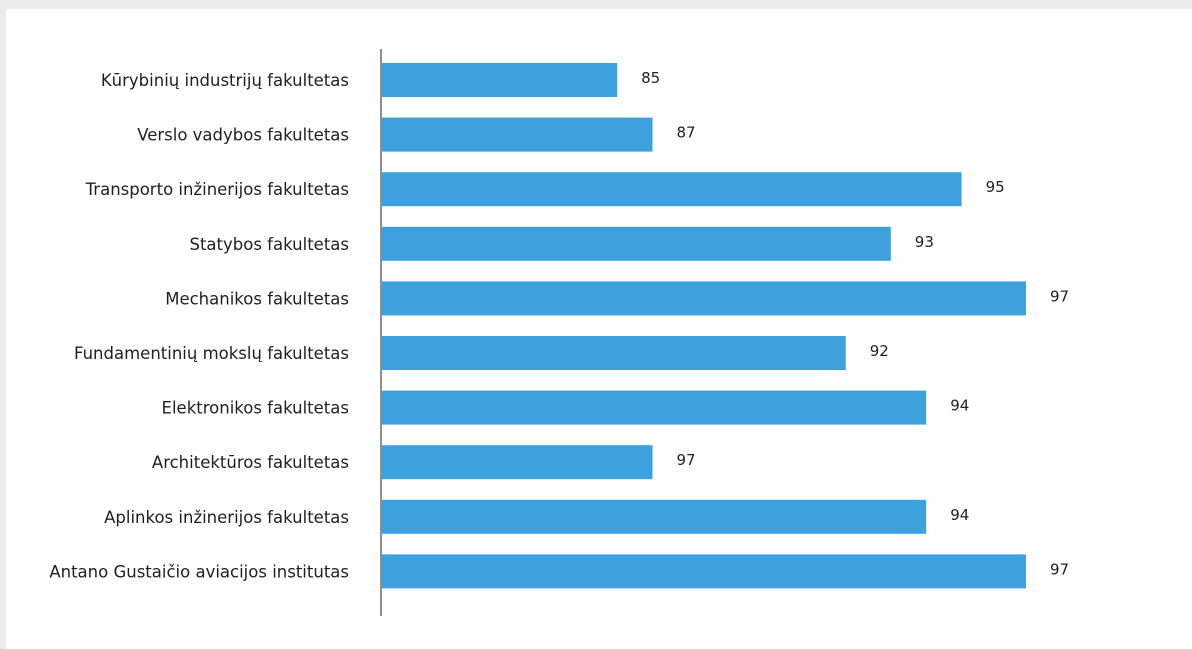 The image size is (1192, 649). Describe the element at coordinates (879, 351) in the screenshot. I see `value-label-5: 92` at that location.